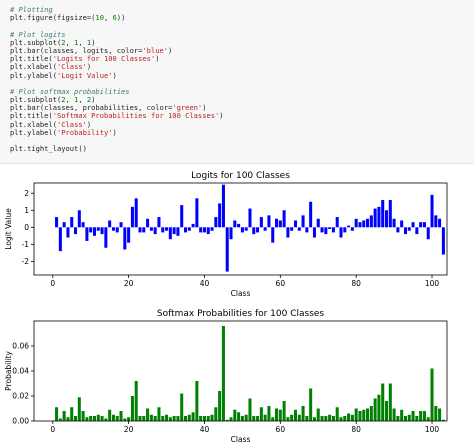  What do you see at coordinates (31, 59) in the screenshot?
I see `code-token: plt.title(` at bounding box center [31, 59].